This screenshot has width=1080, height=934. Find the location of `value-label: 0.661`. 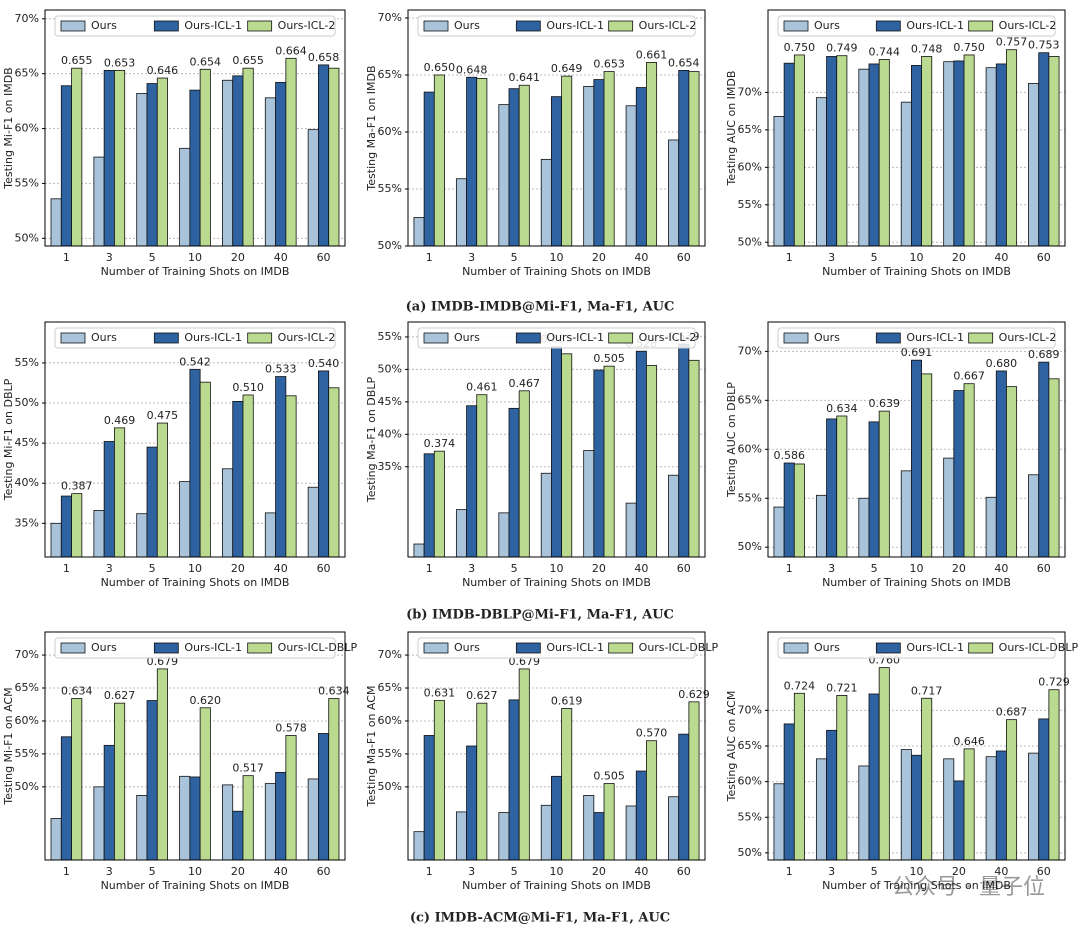

value-label: 0.661 is located at coordinates (652, 54).